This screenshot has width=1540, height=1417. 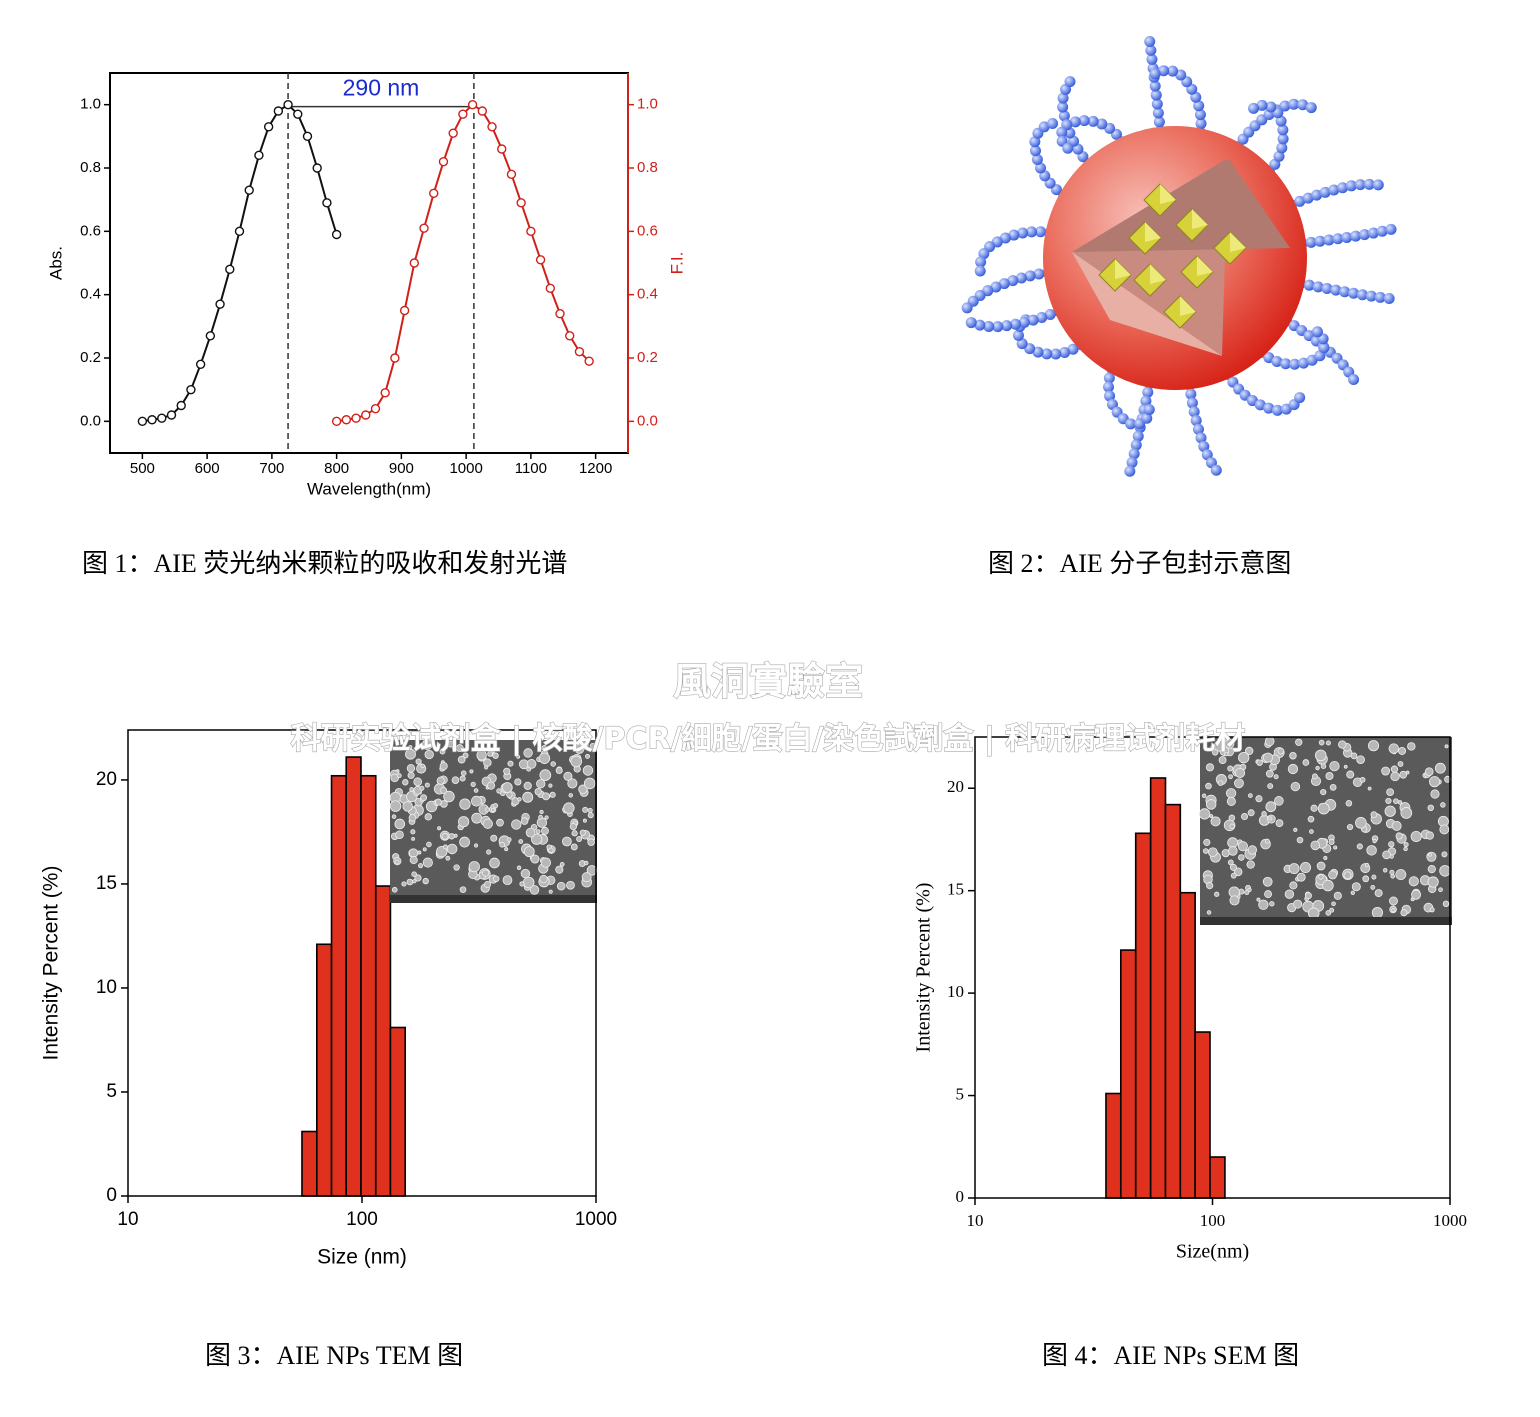 I want to click on bar, so click(x=1113, y=1145).